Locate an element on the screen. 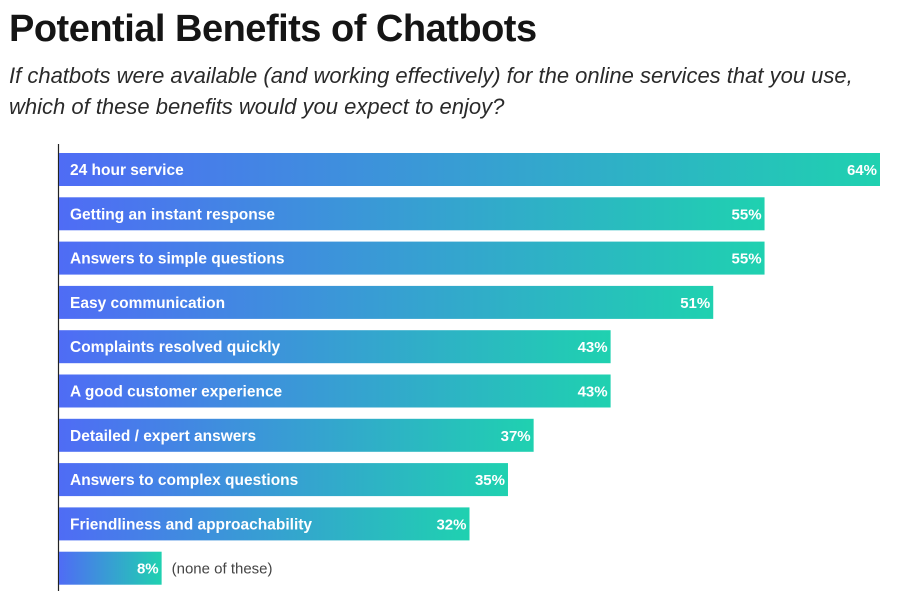  annotation-label: (none of these) is located at coordinates (222, 569).